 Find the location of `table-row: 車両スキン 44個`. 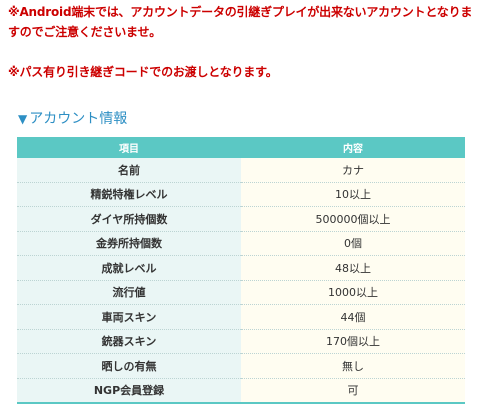

table-row: 車両スキン 44個 is located at coordinates (241, 317).